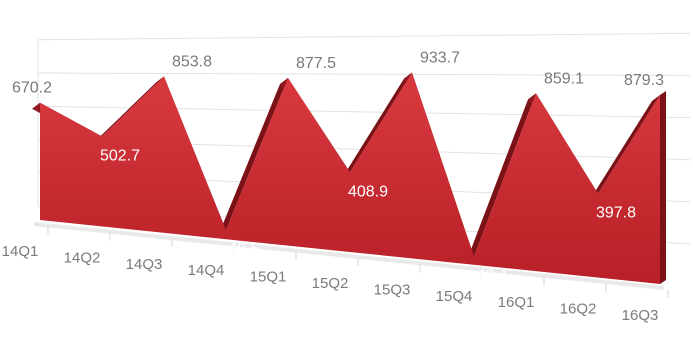 The image size is (693, 338). What do you see at coordinates (578, 309) in the screenshot?
I see `x-tick-label: 16Q2` at bounding box center [578, 309].